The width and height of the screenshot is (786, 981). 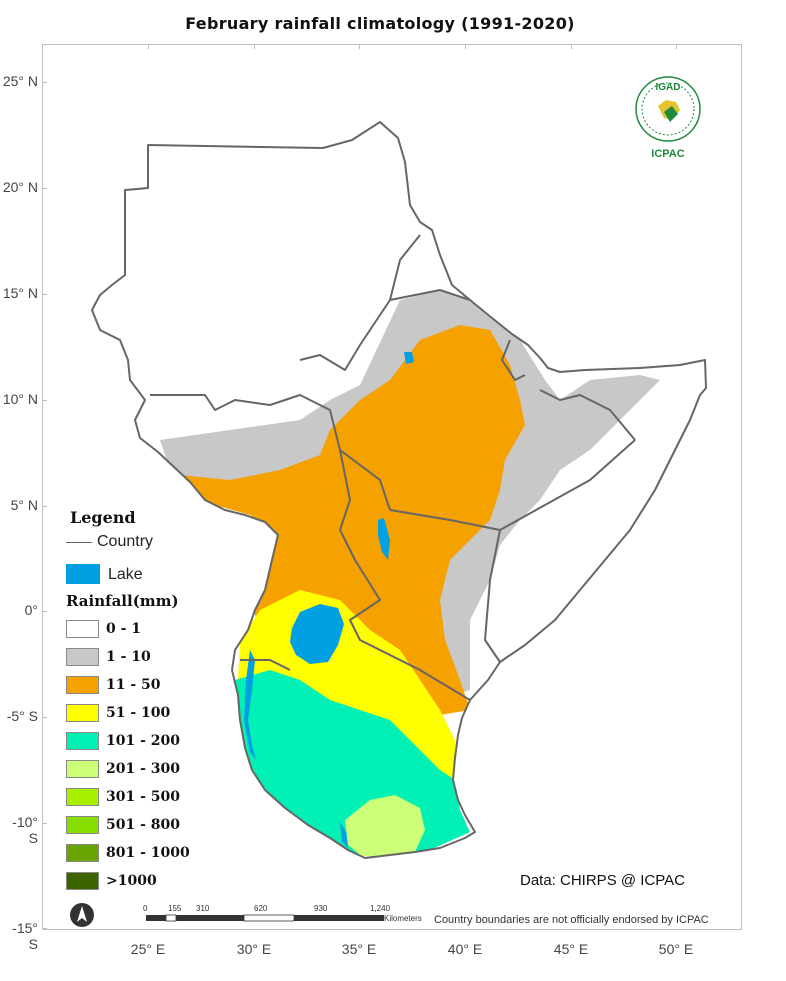 I want to click on logo-bottom-text: ICPAC, so click(x=668, y=154).